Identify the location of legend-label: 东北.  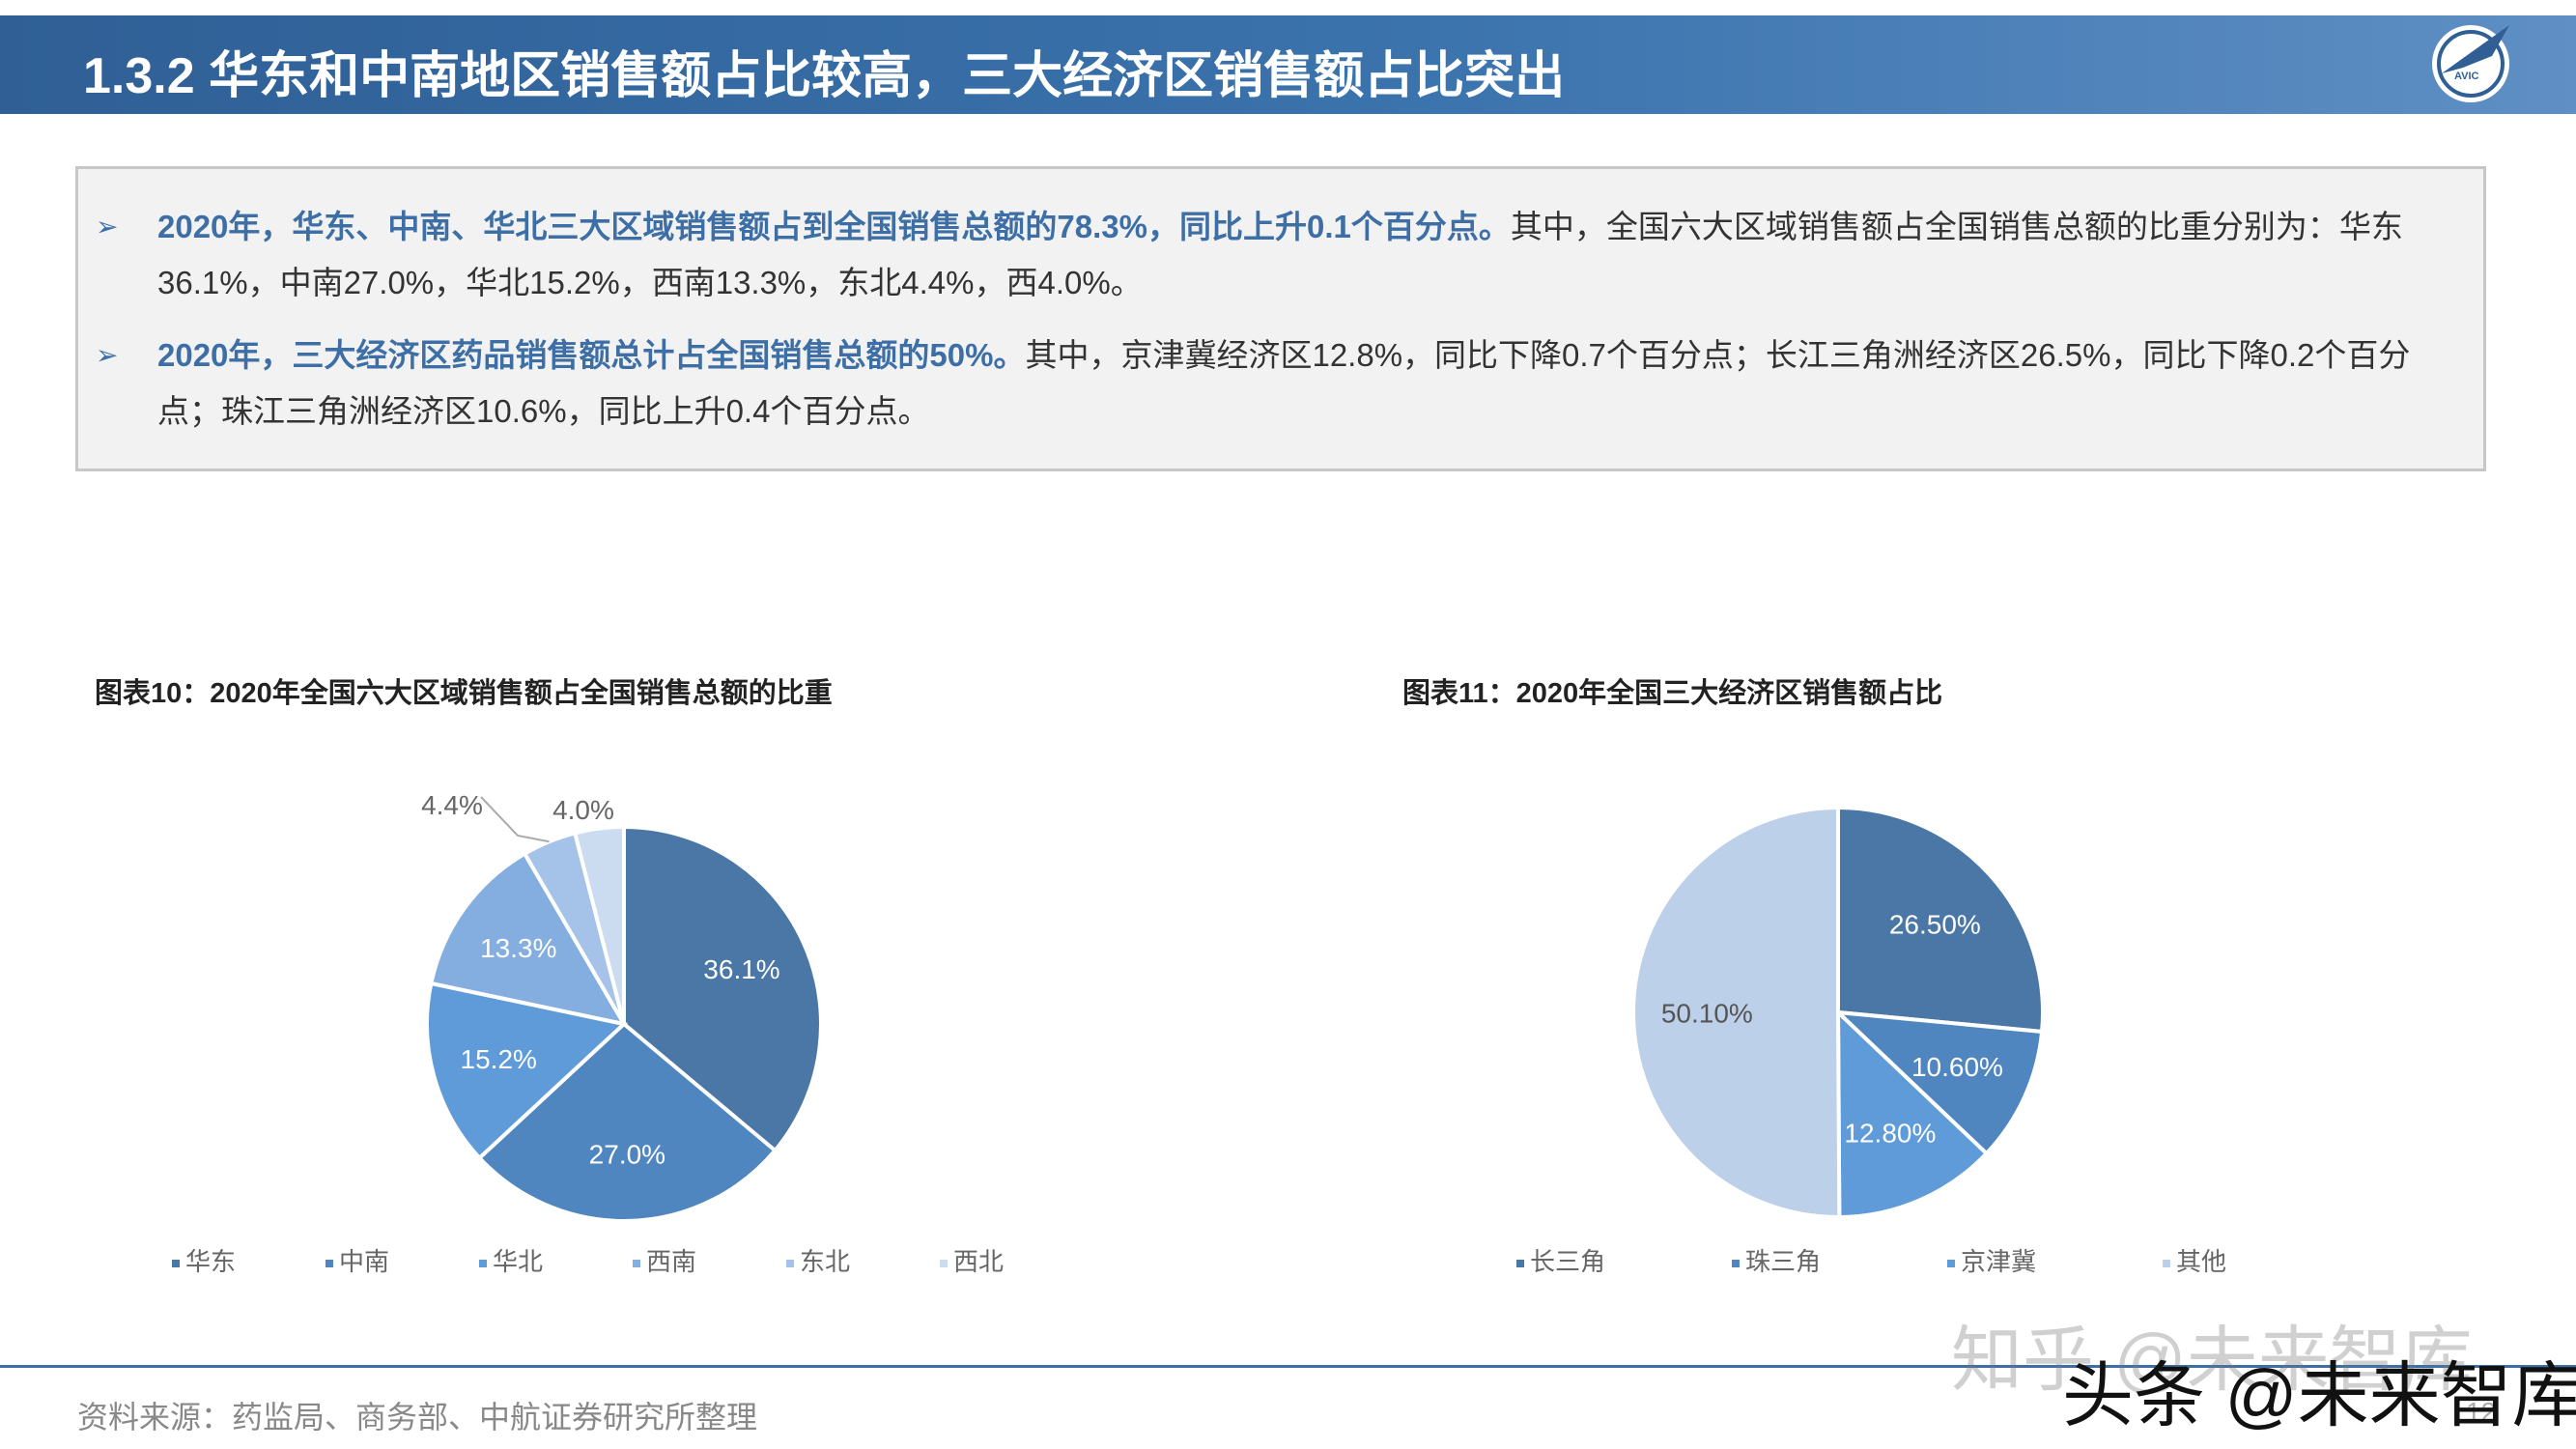
(825, 1261).